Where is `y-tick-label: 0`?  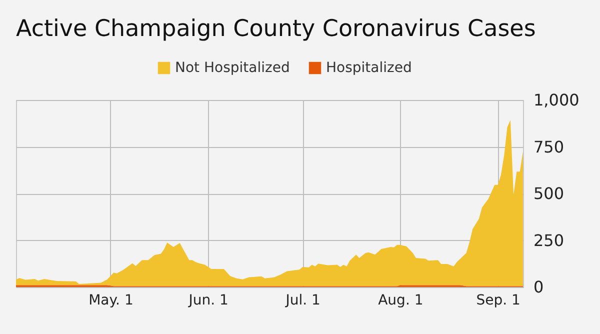
y-tick-label: 0 is located at coordinates (539, 287).